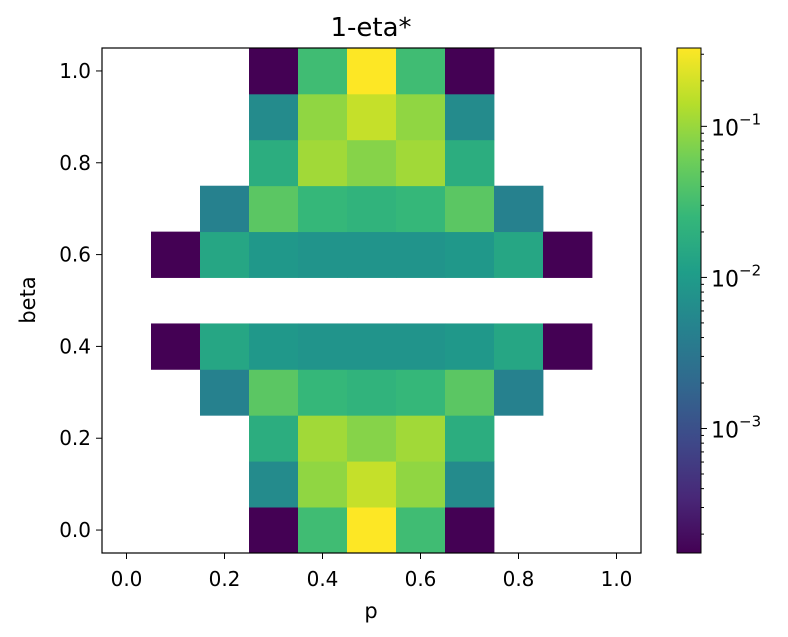  I want to click on y-tick-label: 1.0, so click(75, 71).